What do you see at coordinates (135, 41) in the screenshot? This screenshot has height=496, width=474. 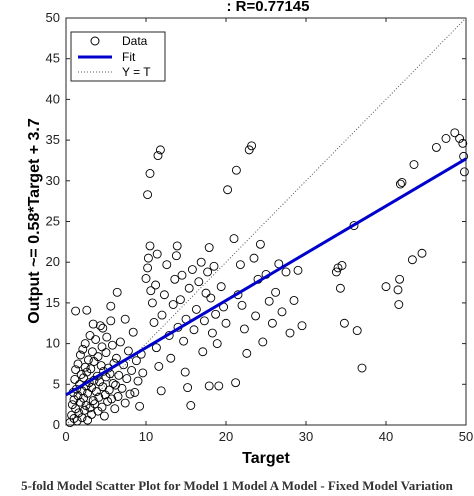 I see `legend-label-data: Data` at bounding box center [135, 41].